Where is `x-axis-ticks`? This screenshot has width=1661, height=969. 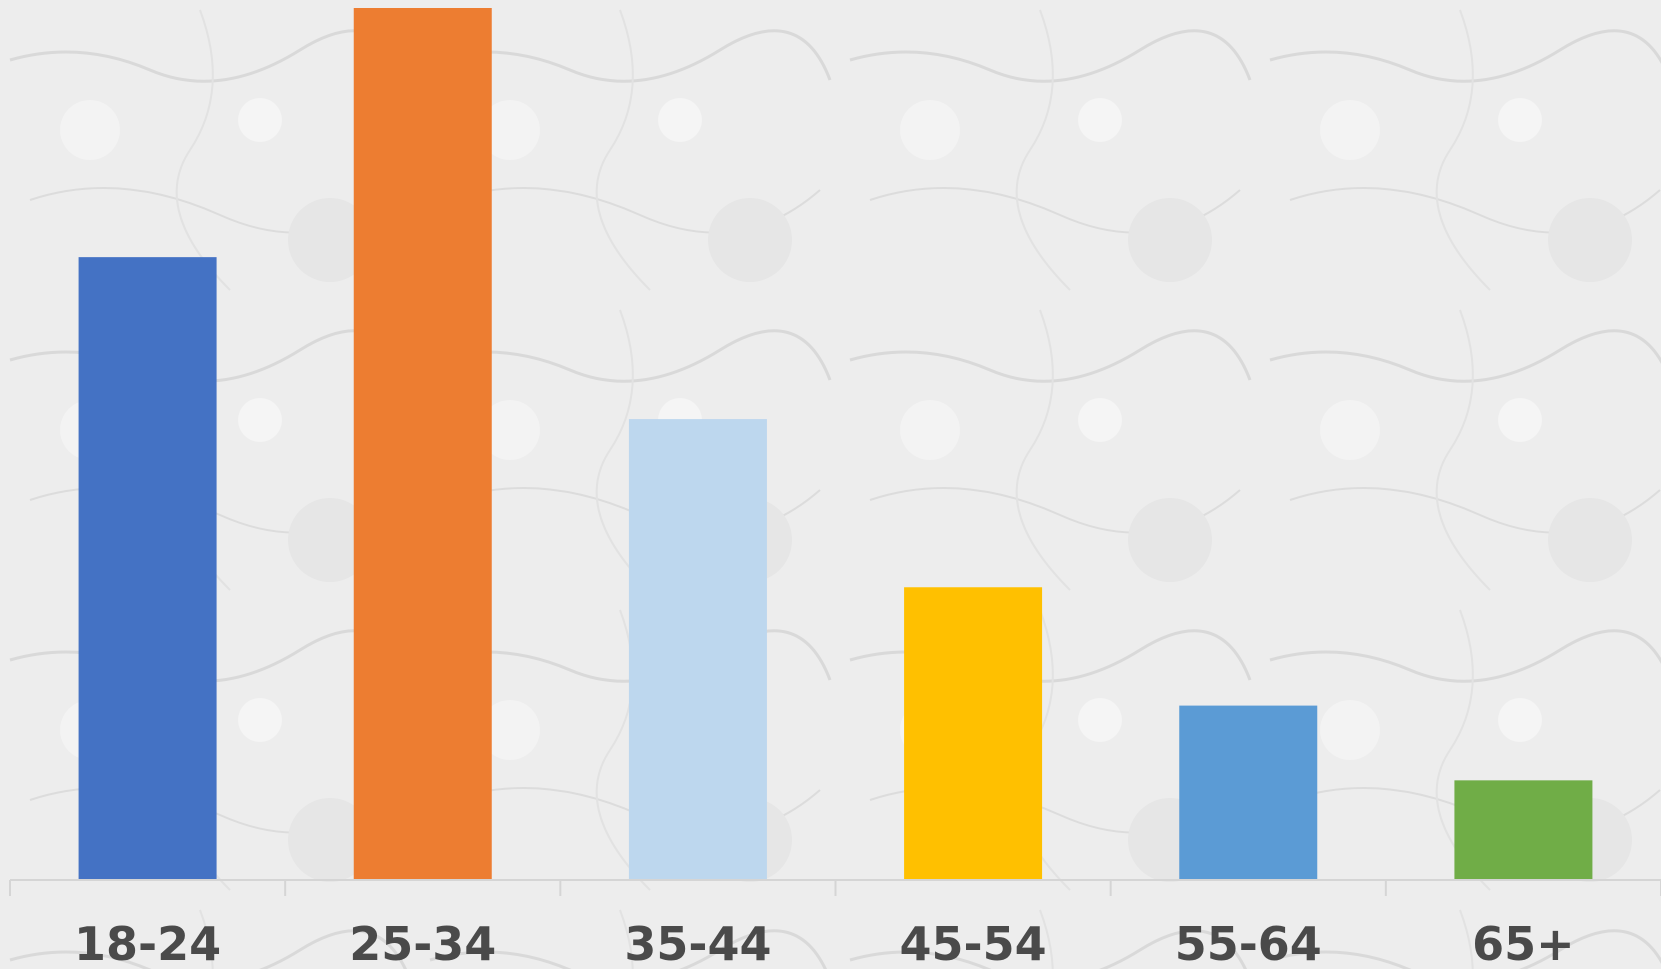
x-axis-ticks is located at coordinates (835, 888).